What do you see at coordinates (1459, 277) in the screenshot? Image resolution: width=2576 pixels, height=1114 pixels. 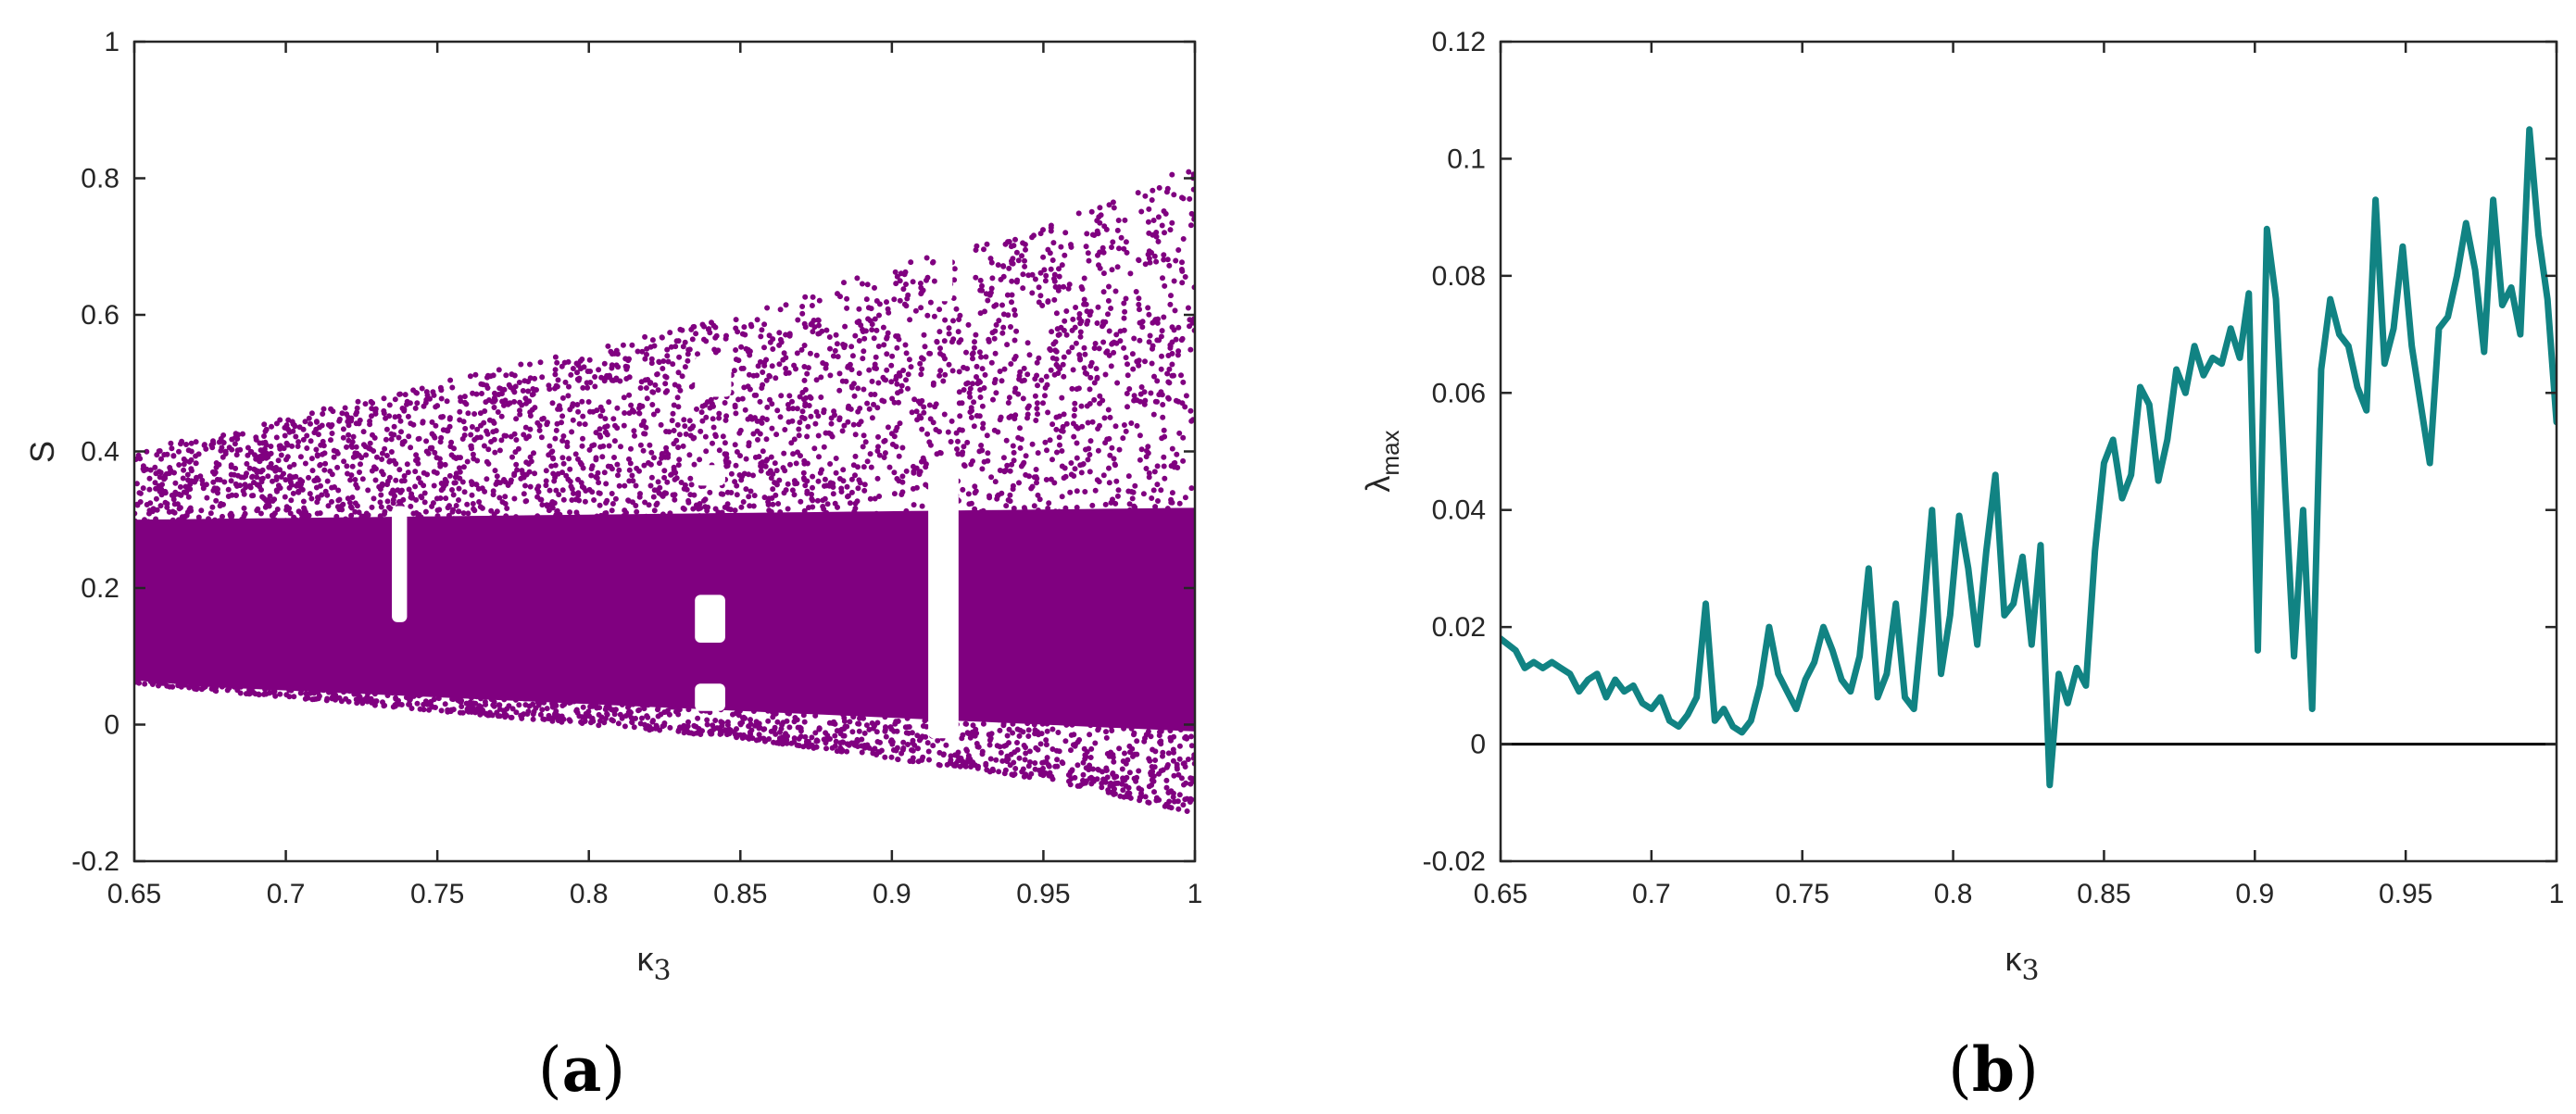 I see `y-tick-label: 0.08` at bounding box center [1459, 277].